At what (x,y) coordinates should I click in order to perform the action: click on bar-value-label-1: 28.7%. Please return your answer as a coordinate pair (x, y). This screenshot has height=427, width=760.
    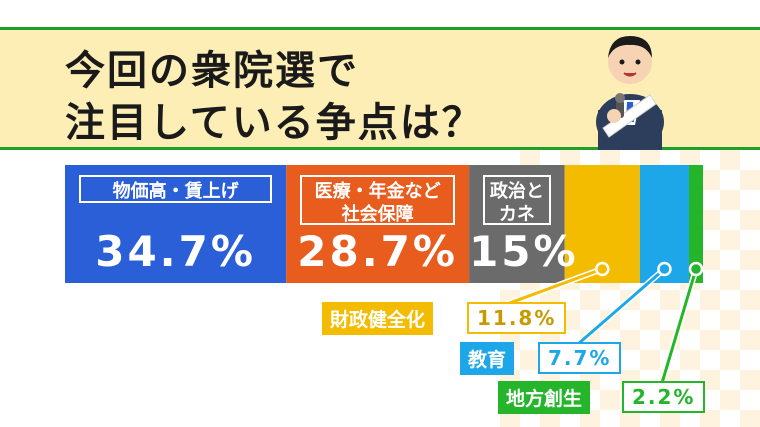
    Looking at the image, I should click on (377, 251).